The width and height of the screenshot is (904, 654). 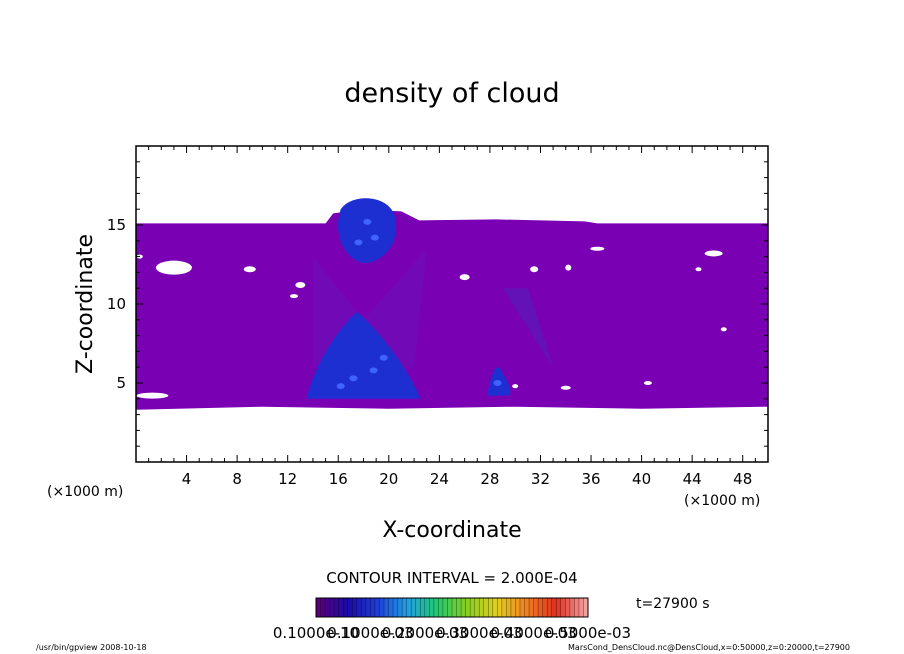 What do you see at coordinates (91, 647) in the screenshot?
I see `footer-left: /usr/bin/gpview 2008-10-18` at bounding box center [91, 647].